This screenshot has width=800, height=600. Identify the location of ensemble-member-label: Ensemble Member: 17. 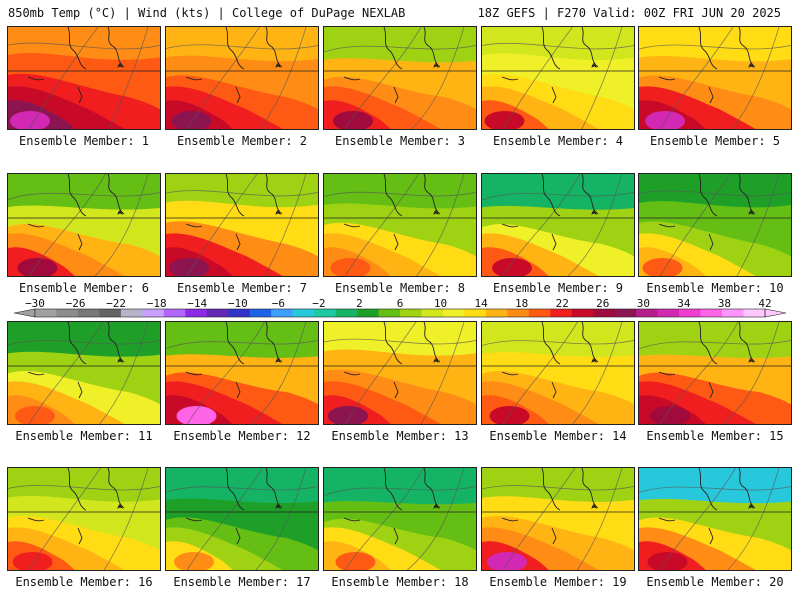
(242, 582).